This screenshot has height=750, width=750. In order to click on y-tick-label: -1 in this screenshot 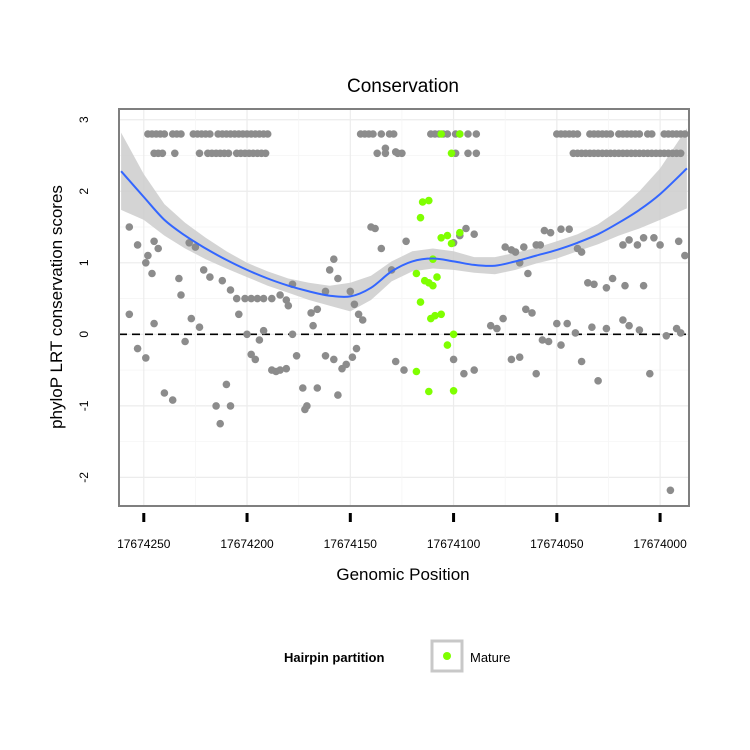, I will do `click(84, 405)`.